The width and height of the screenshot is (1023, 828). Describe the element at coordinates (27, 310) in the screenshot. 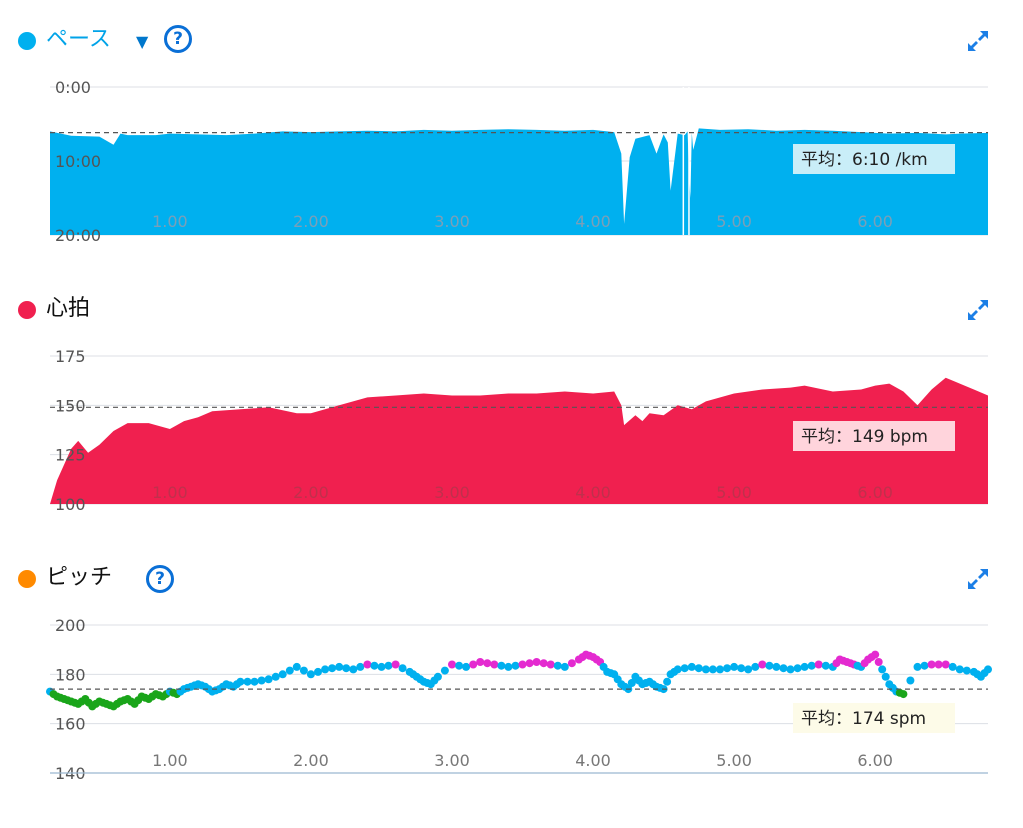

I see `heart-rate-legend-dot` at that location.